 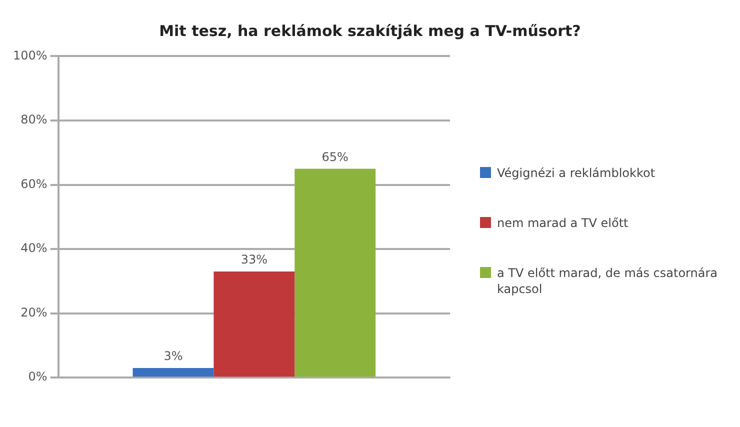 I want to click on y-tick-label: 60%, so click(x=34, y=183).